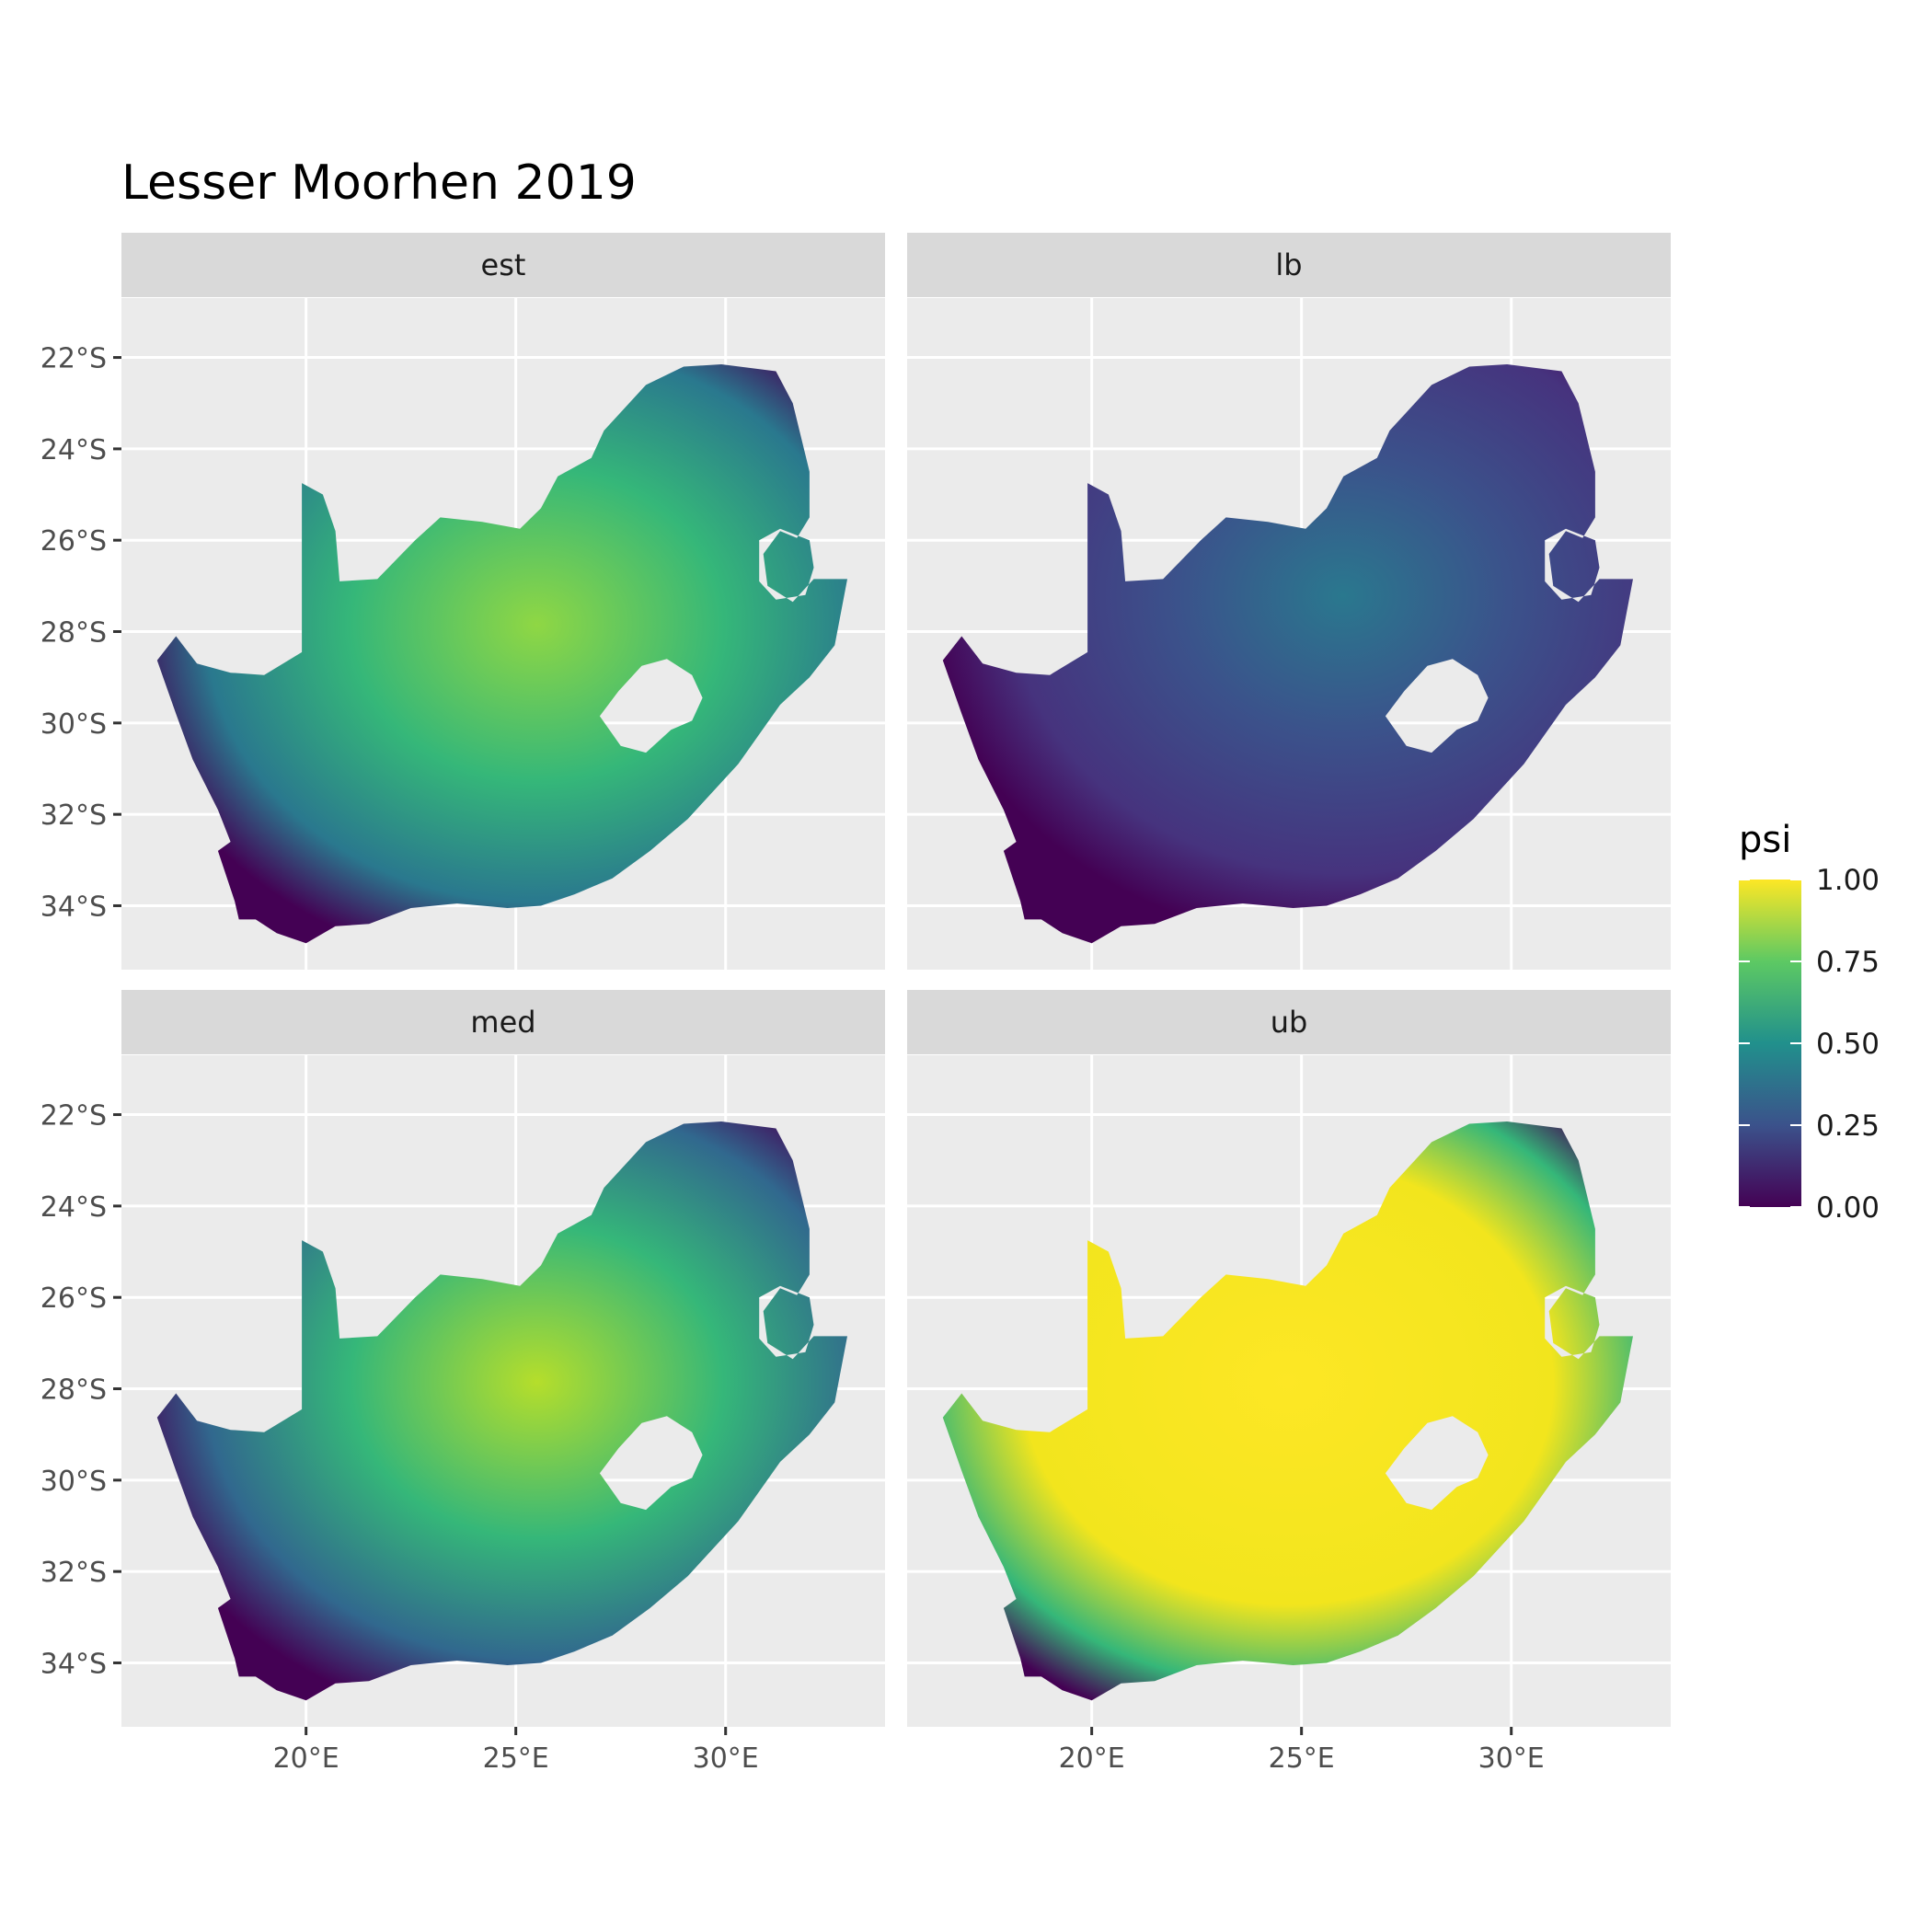 Image resolution: width=1932 pixels, height=1932 pixels. What do you see at coordinates (1848, 1044) in the screenshot?
I see `legend-tick-label: 0.50` at bounding box center [1848, 1044].